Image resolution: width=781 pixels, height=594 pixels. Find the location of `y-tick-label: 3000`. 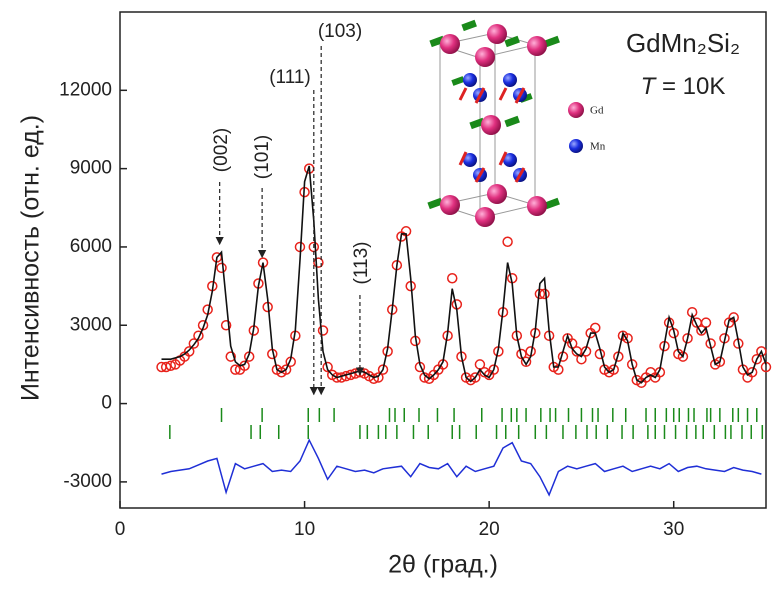

y-tick-label: 3000 is located at coordinates (91, 324).